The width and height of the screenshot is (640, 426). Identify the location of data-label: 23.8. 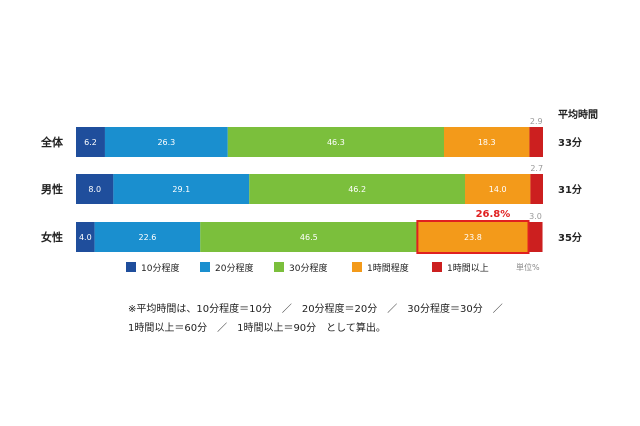
(473, 237).